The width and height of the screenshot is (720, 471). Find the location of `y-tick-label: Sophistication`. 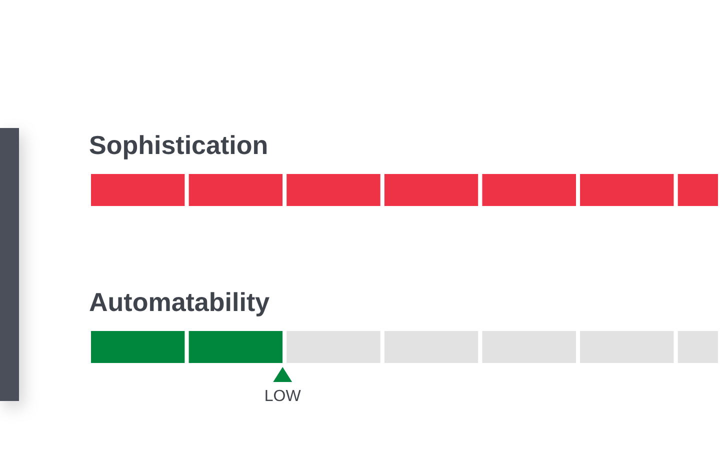

y-tick-label: Sophistication is located at coordinates (178, 145).